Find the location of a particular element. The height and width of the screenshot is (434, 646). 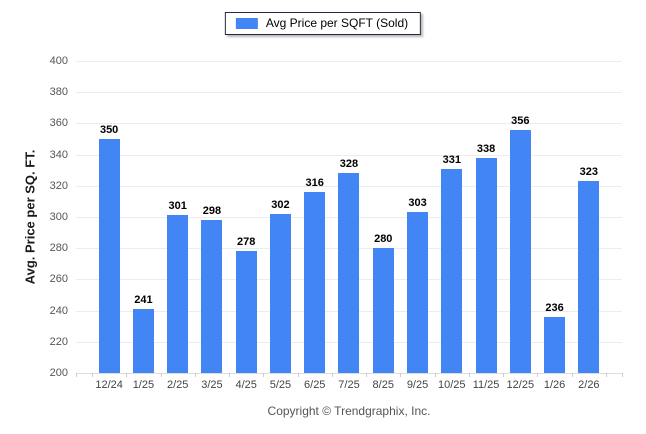

y-tick-label: 240 is located at coordinates (58, 310).